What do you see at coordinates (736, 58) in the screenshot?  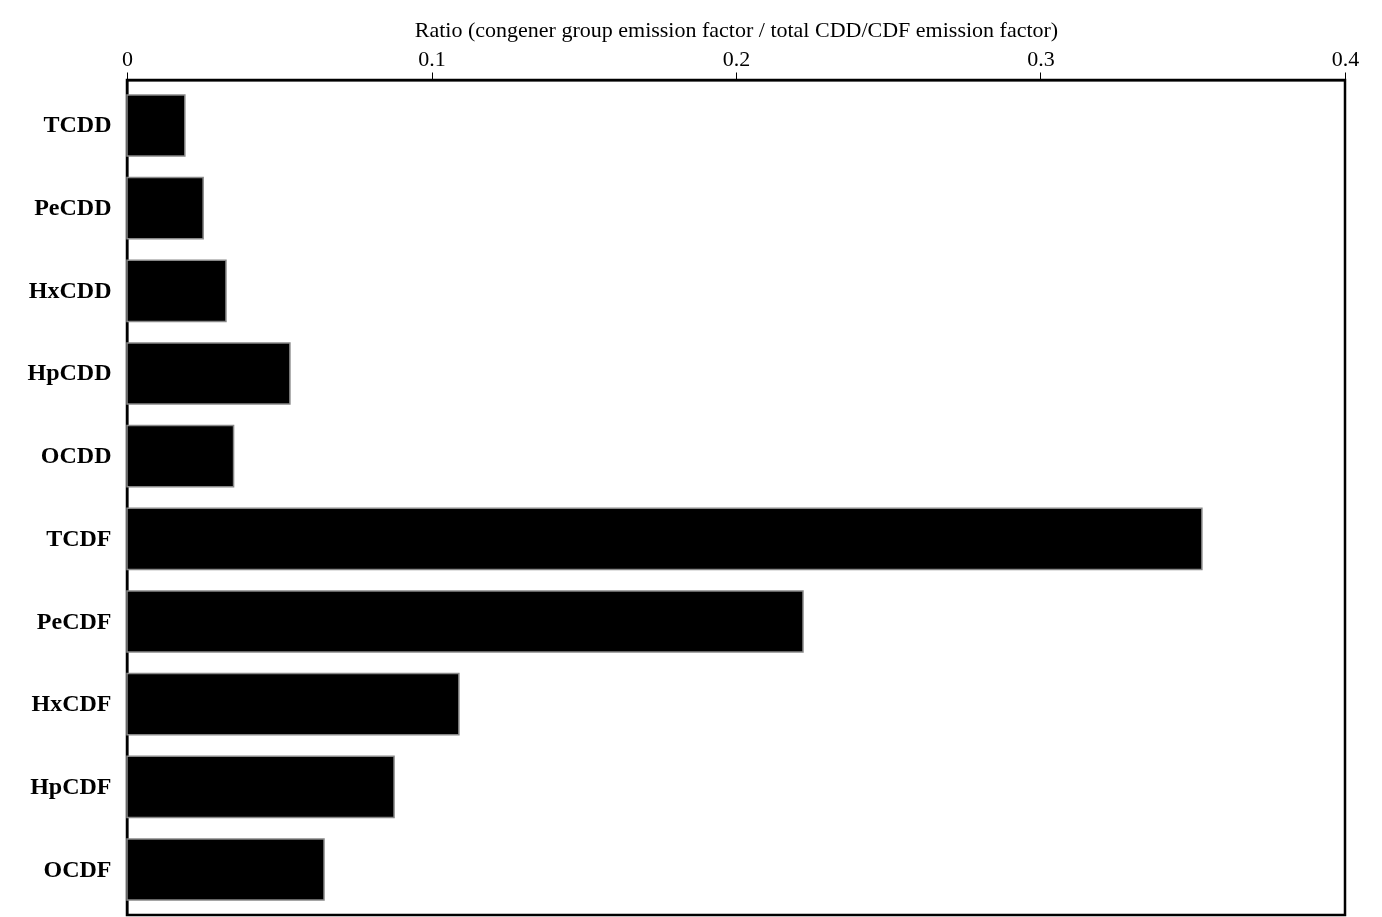 I see `x-tick-label: 0.2` at bounding box center [736, 58].